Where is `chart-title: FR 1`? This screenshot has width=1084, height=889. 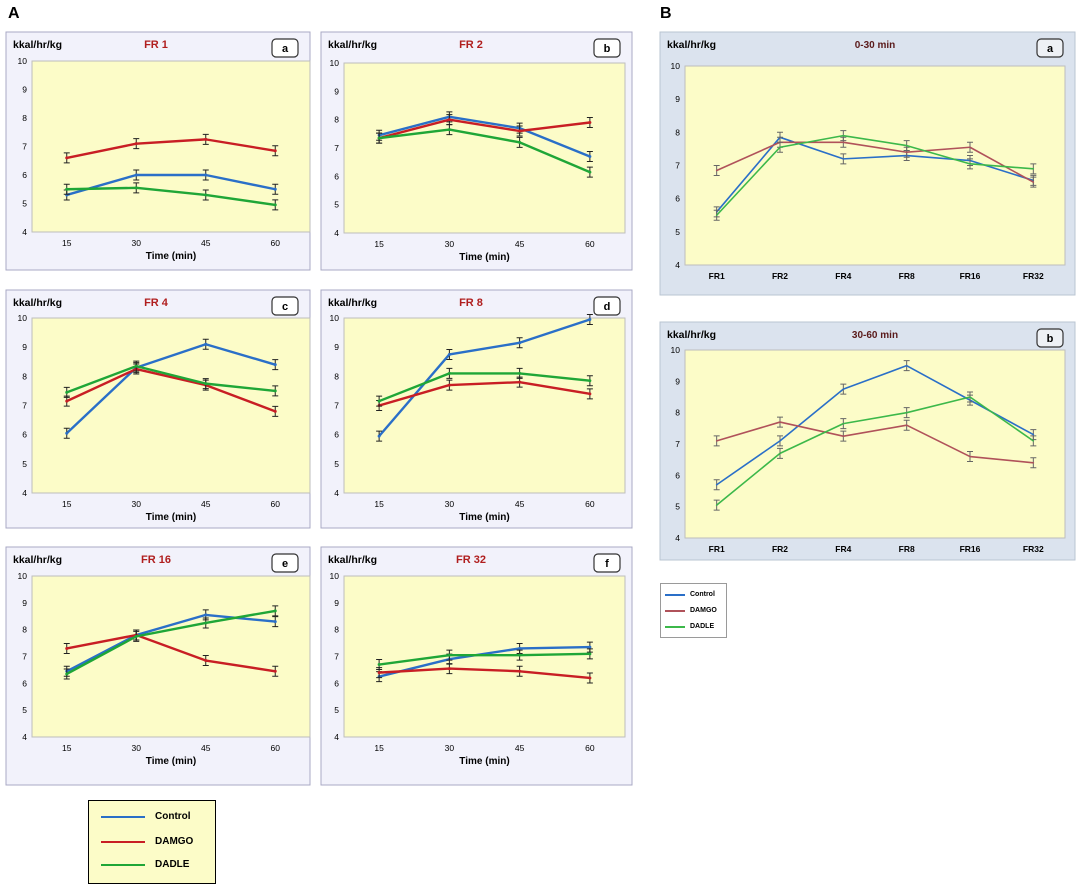
chart-title: FR 1 is located at coordinates (156, 45).